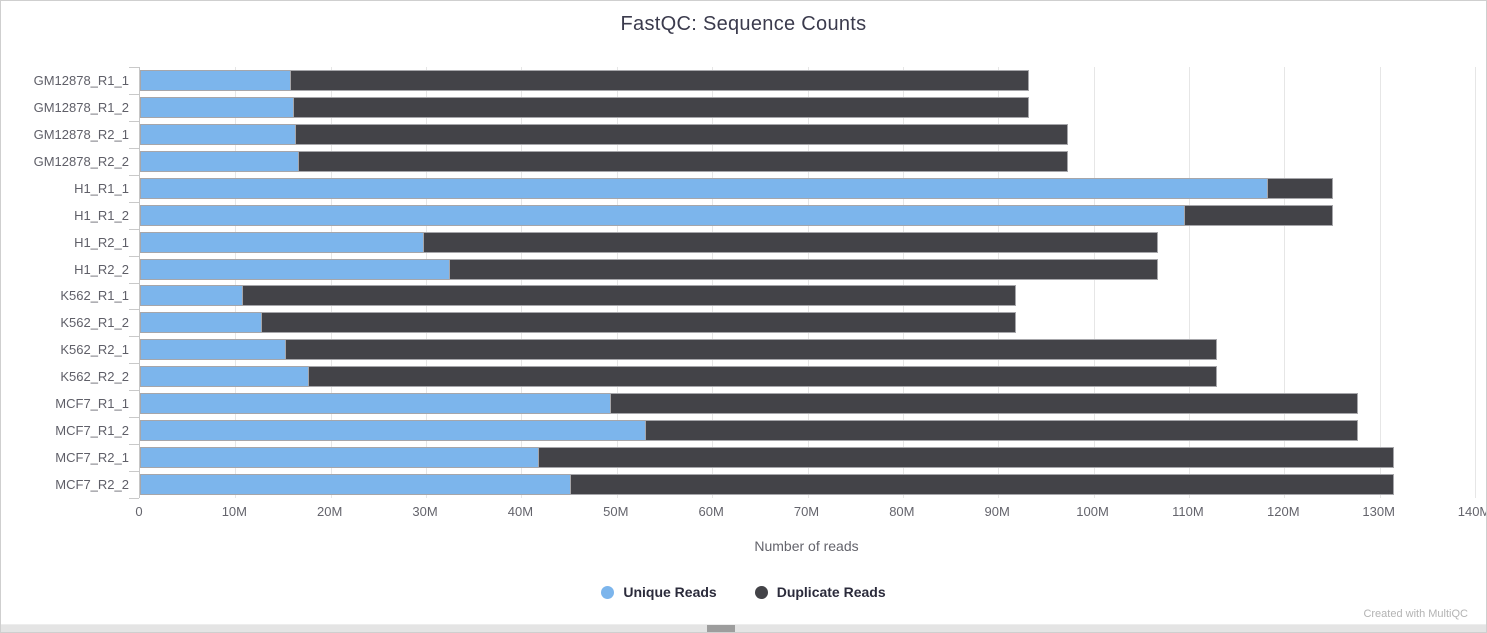  I want to click on y-axis-label: MCF7_R2_2, so click(92, 485).